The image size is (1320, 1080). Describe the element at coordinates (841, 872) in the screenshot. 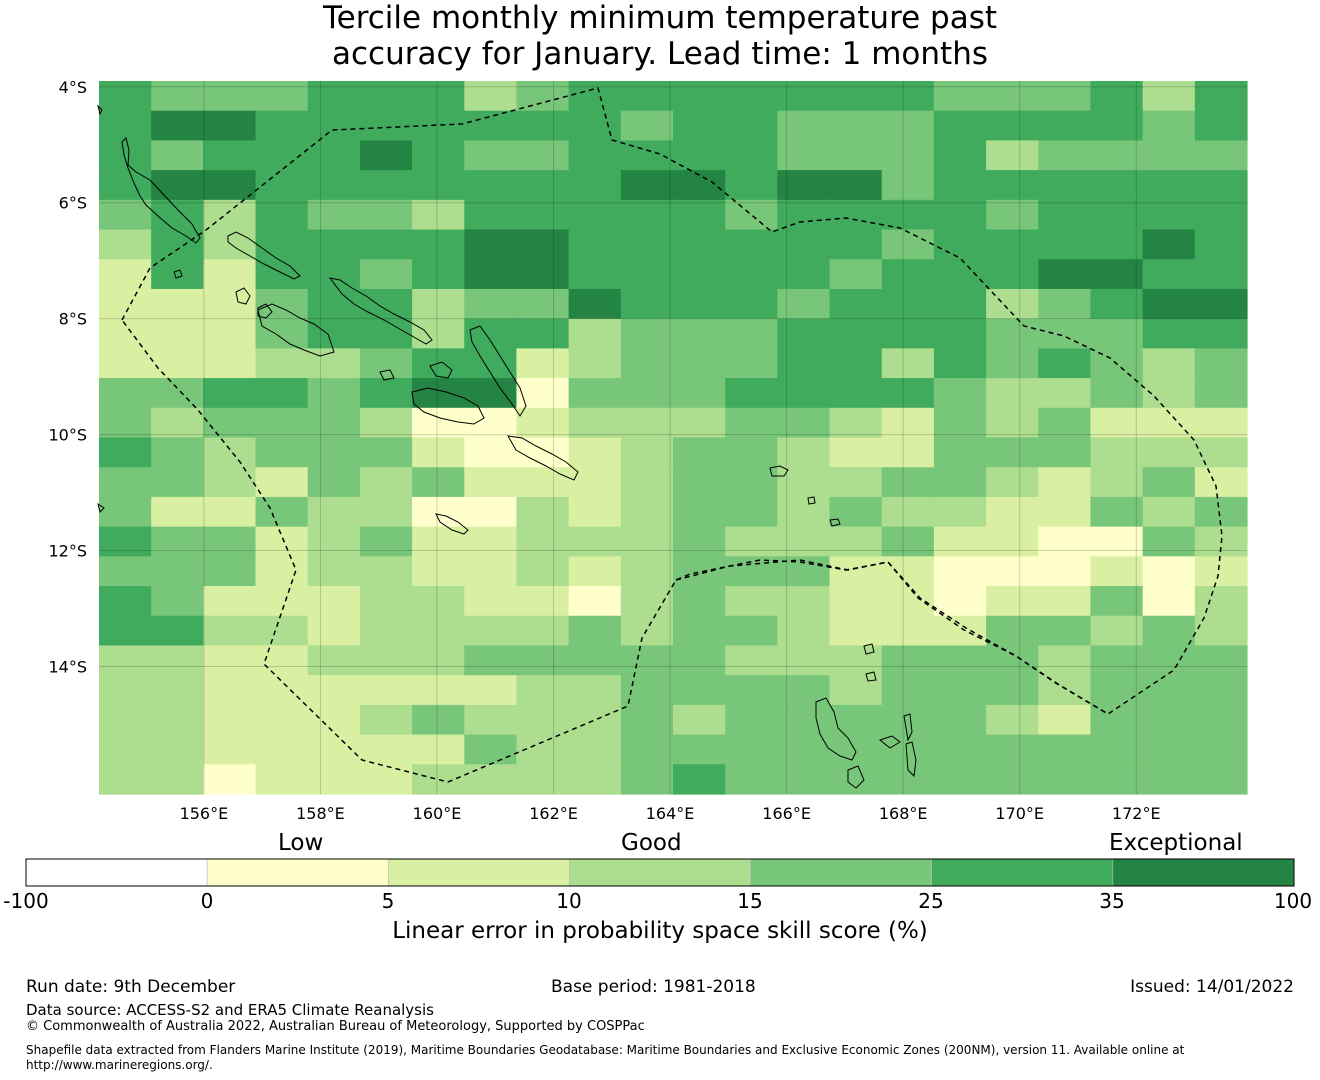

I see `colorbar-swatch` at that location.